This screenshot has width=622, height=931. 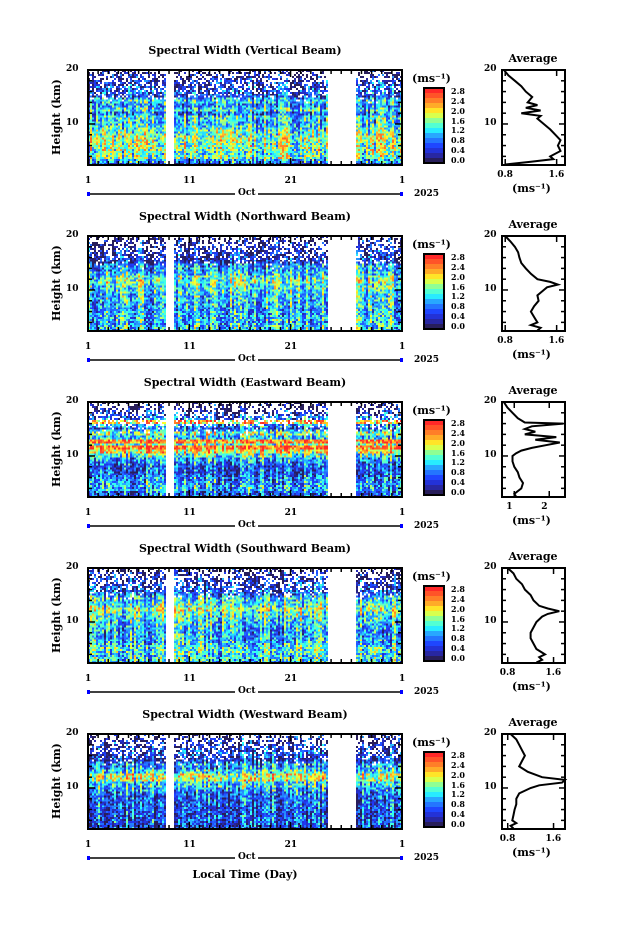 What do you see at coordinates (538, 781) in the screenshot?
I see `profile-line` at bounding box center [538, 781].